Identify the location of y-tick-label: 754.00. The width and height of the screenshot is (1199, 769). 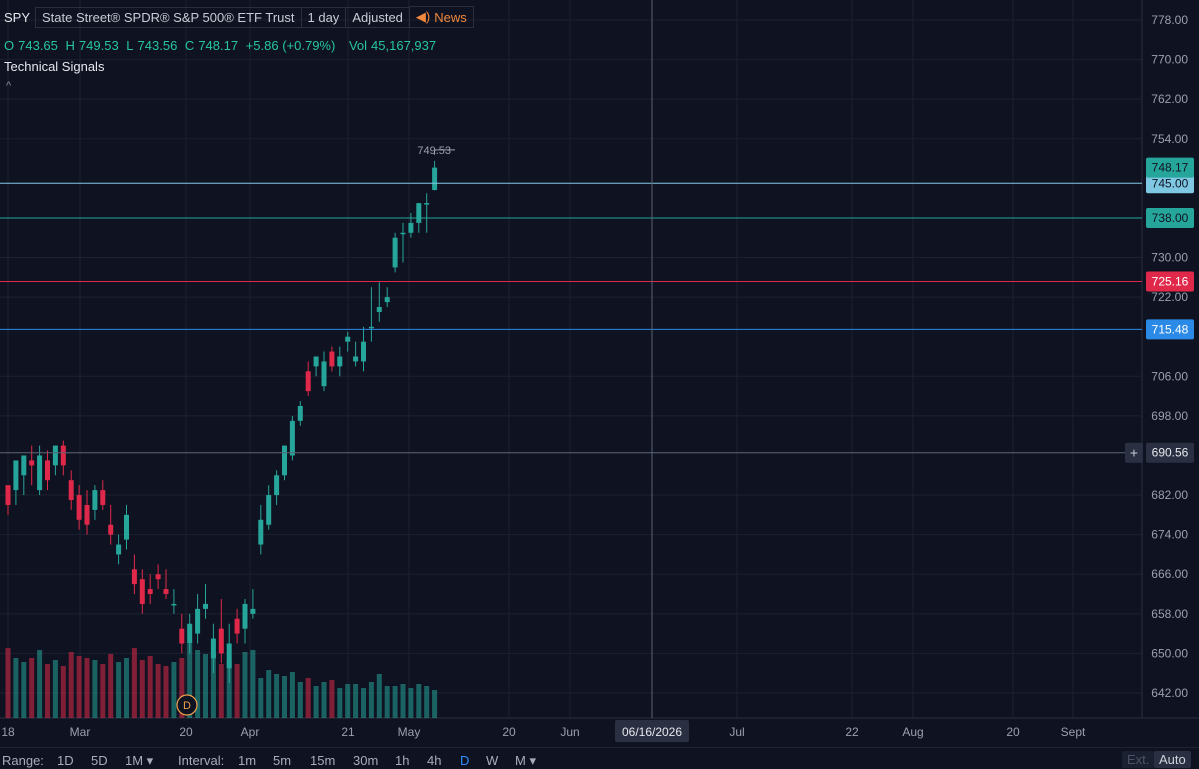
(1169, 139).